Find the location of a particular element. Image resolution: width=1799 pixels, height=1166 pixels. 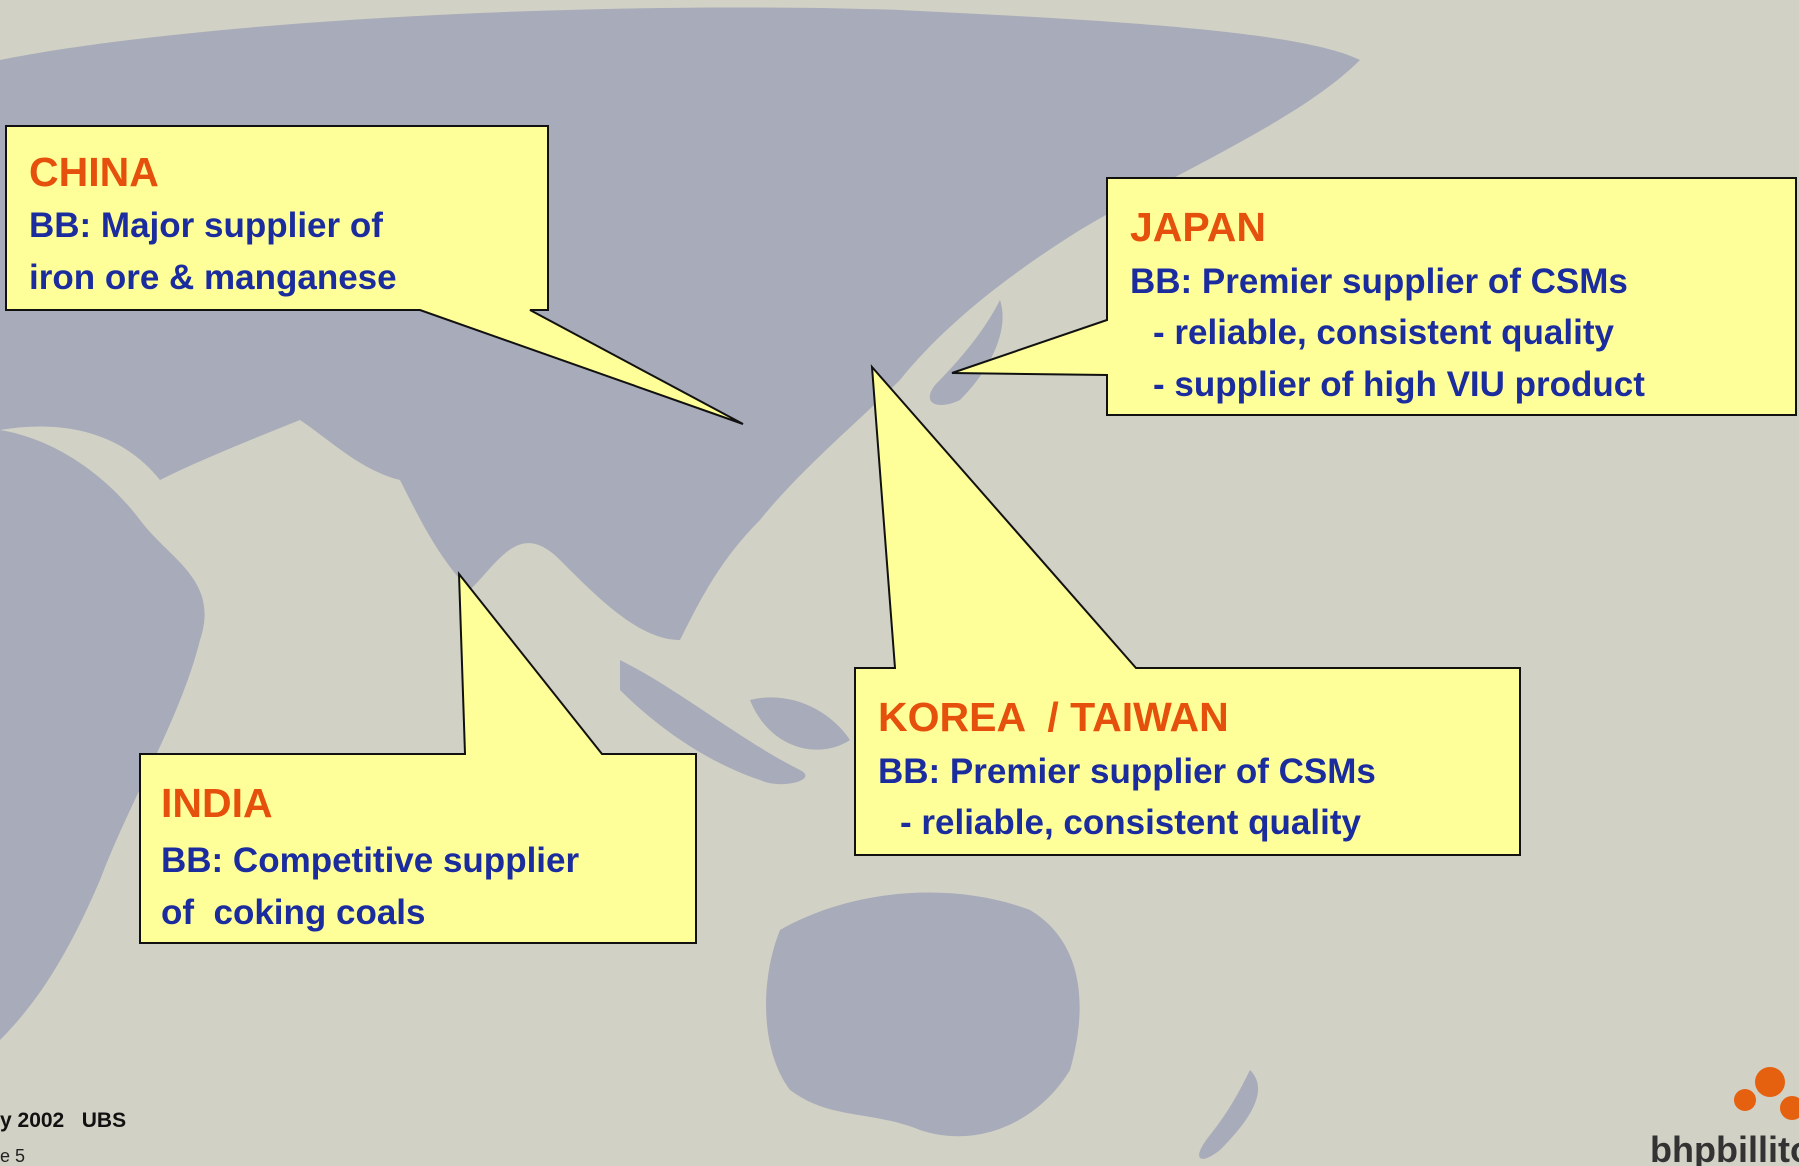

india-callout is located at coordinates (418, 757).